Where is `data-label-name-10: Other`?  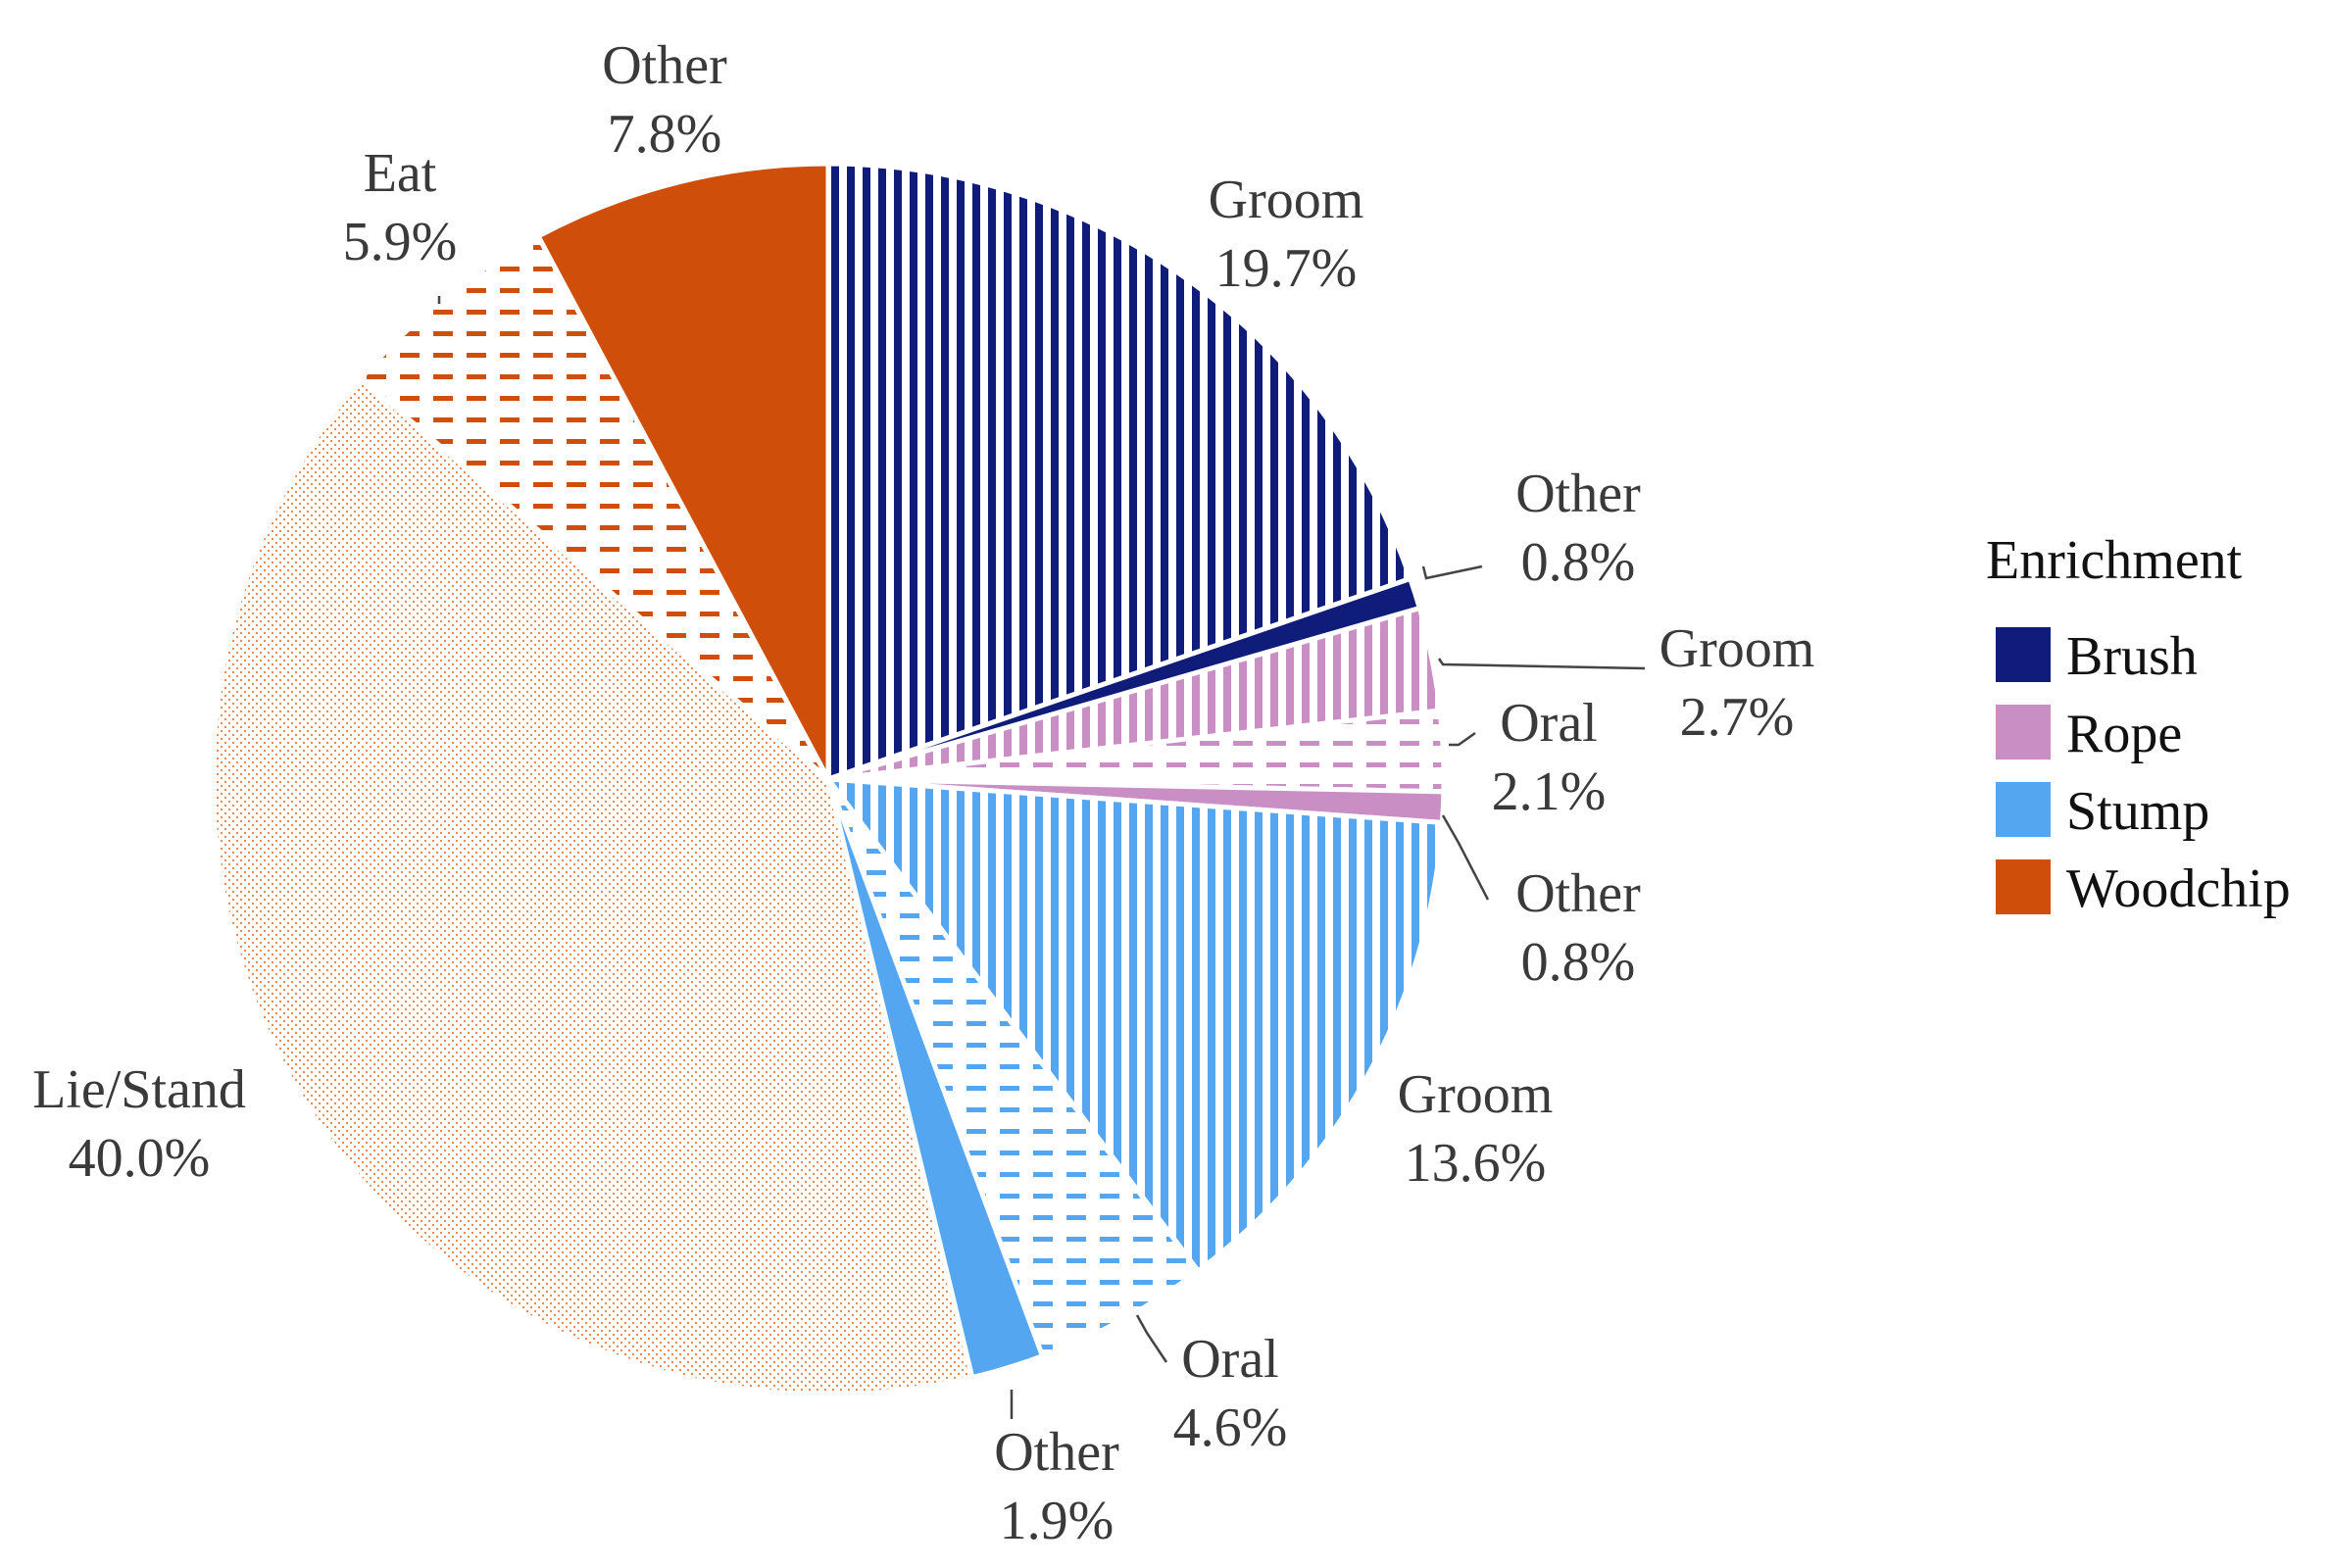 data-label-name-10: Other is located at coordinates (664, 65).